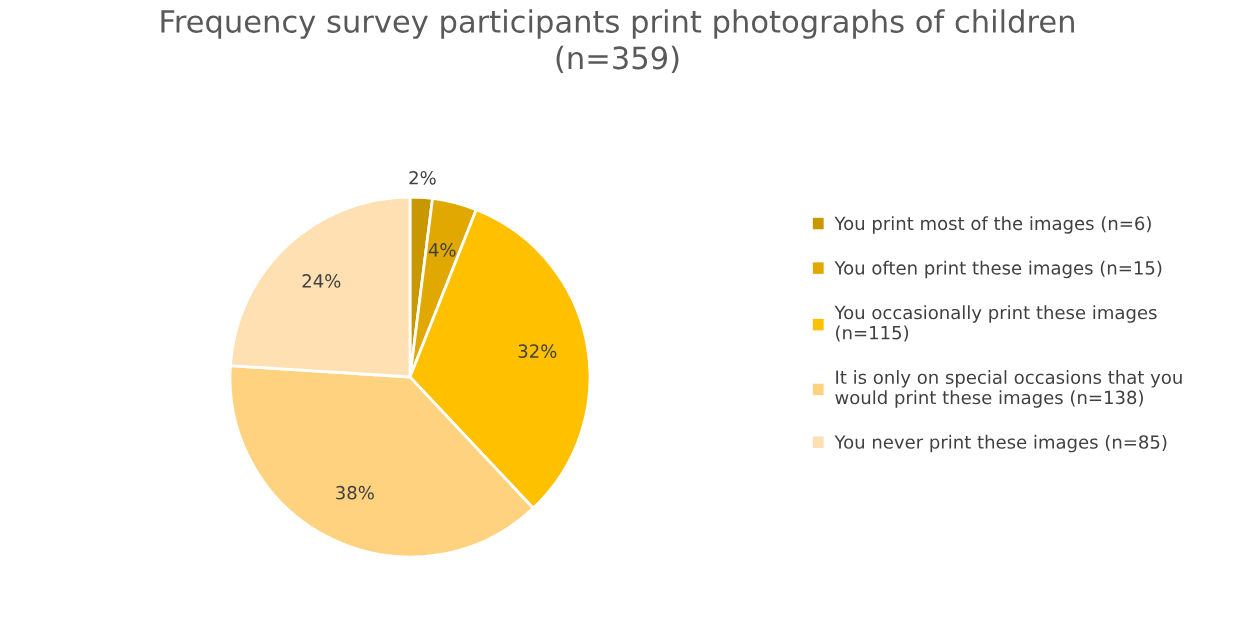  I want to click on legend-label: You print most of the images (n=6), so click(992, 225).